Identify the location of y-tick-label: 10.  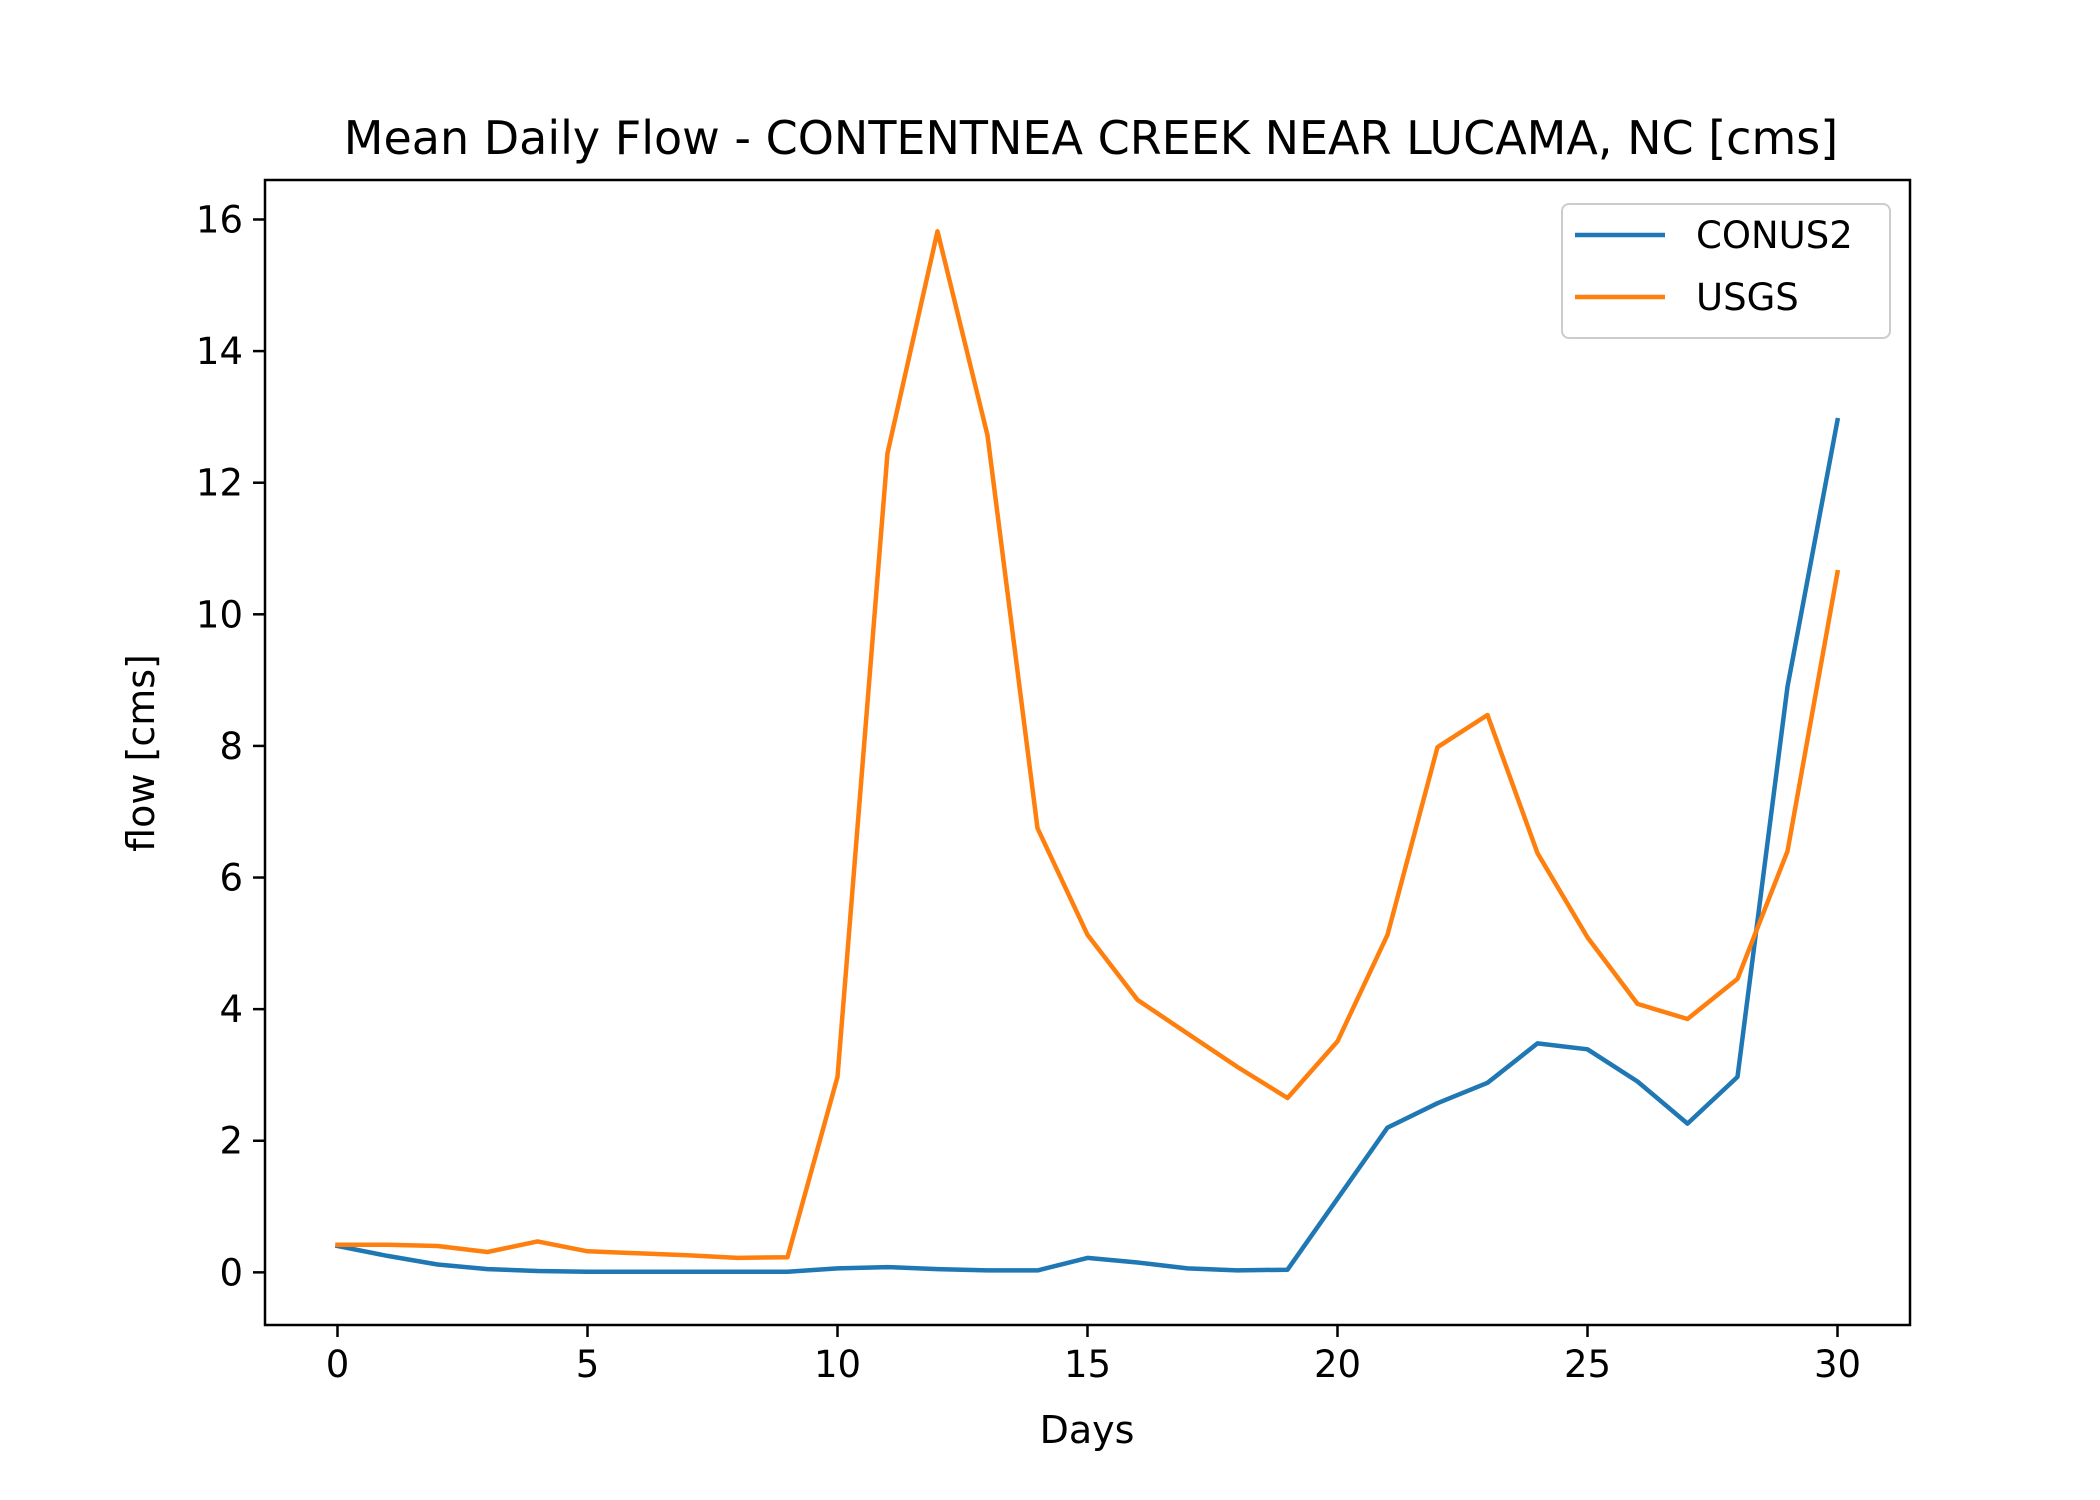
(219, 614).